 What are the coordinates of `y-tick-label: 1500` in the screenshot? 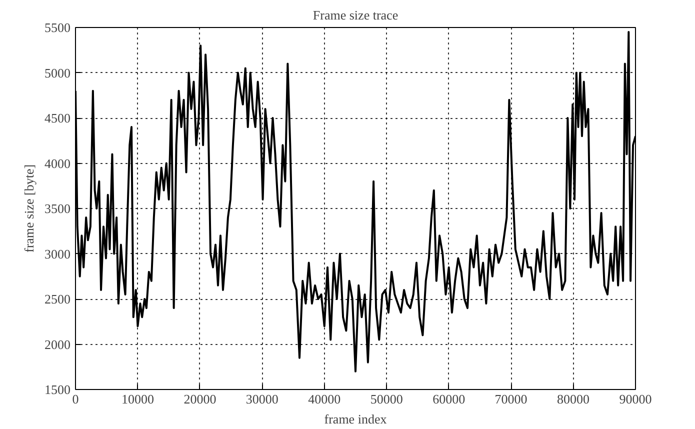 It's located at (57, 389).